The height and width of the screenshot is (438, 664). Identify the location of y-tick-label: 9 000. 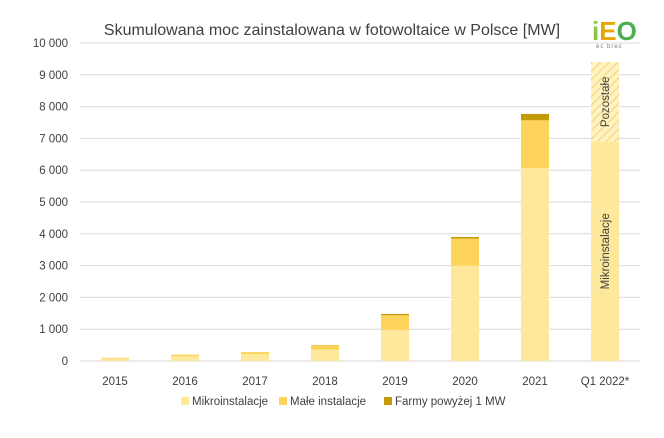
(53, 76).